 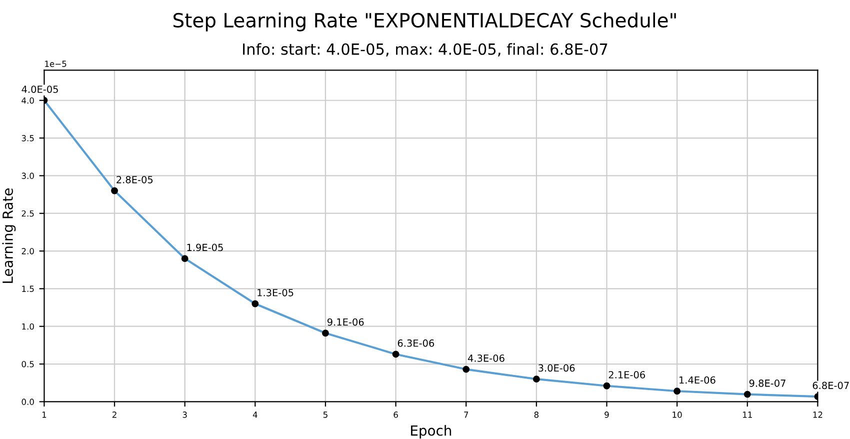 I want to click on x-tick-label: 11, so click(x=747, y=415).